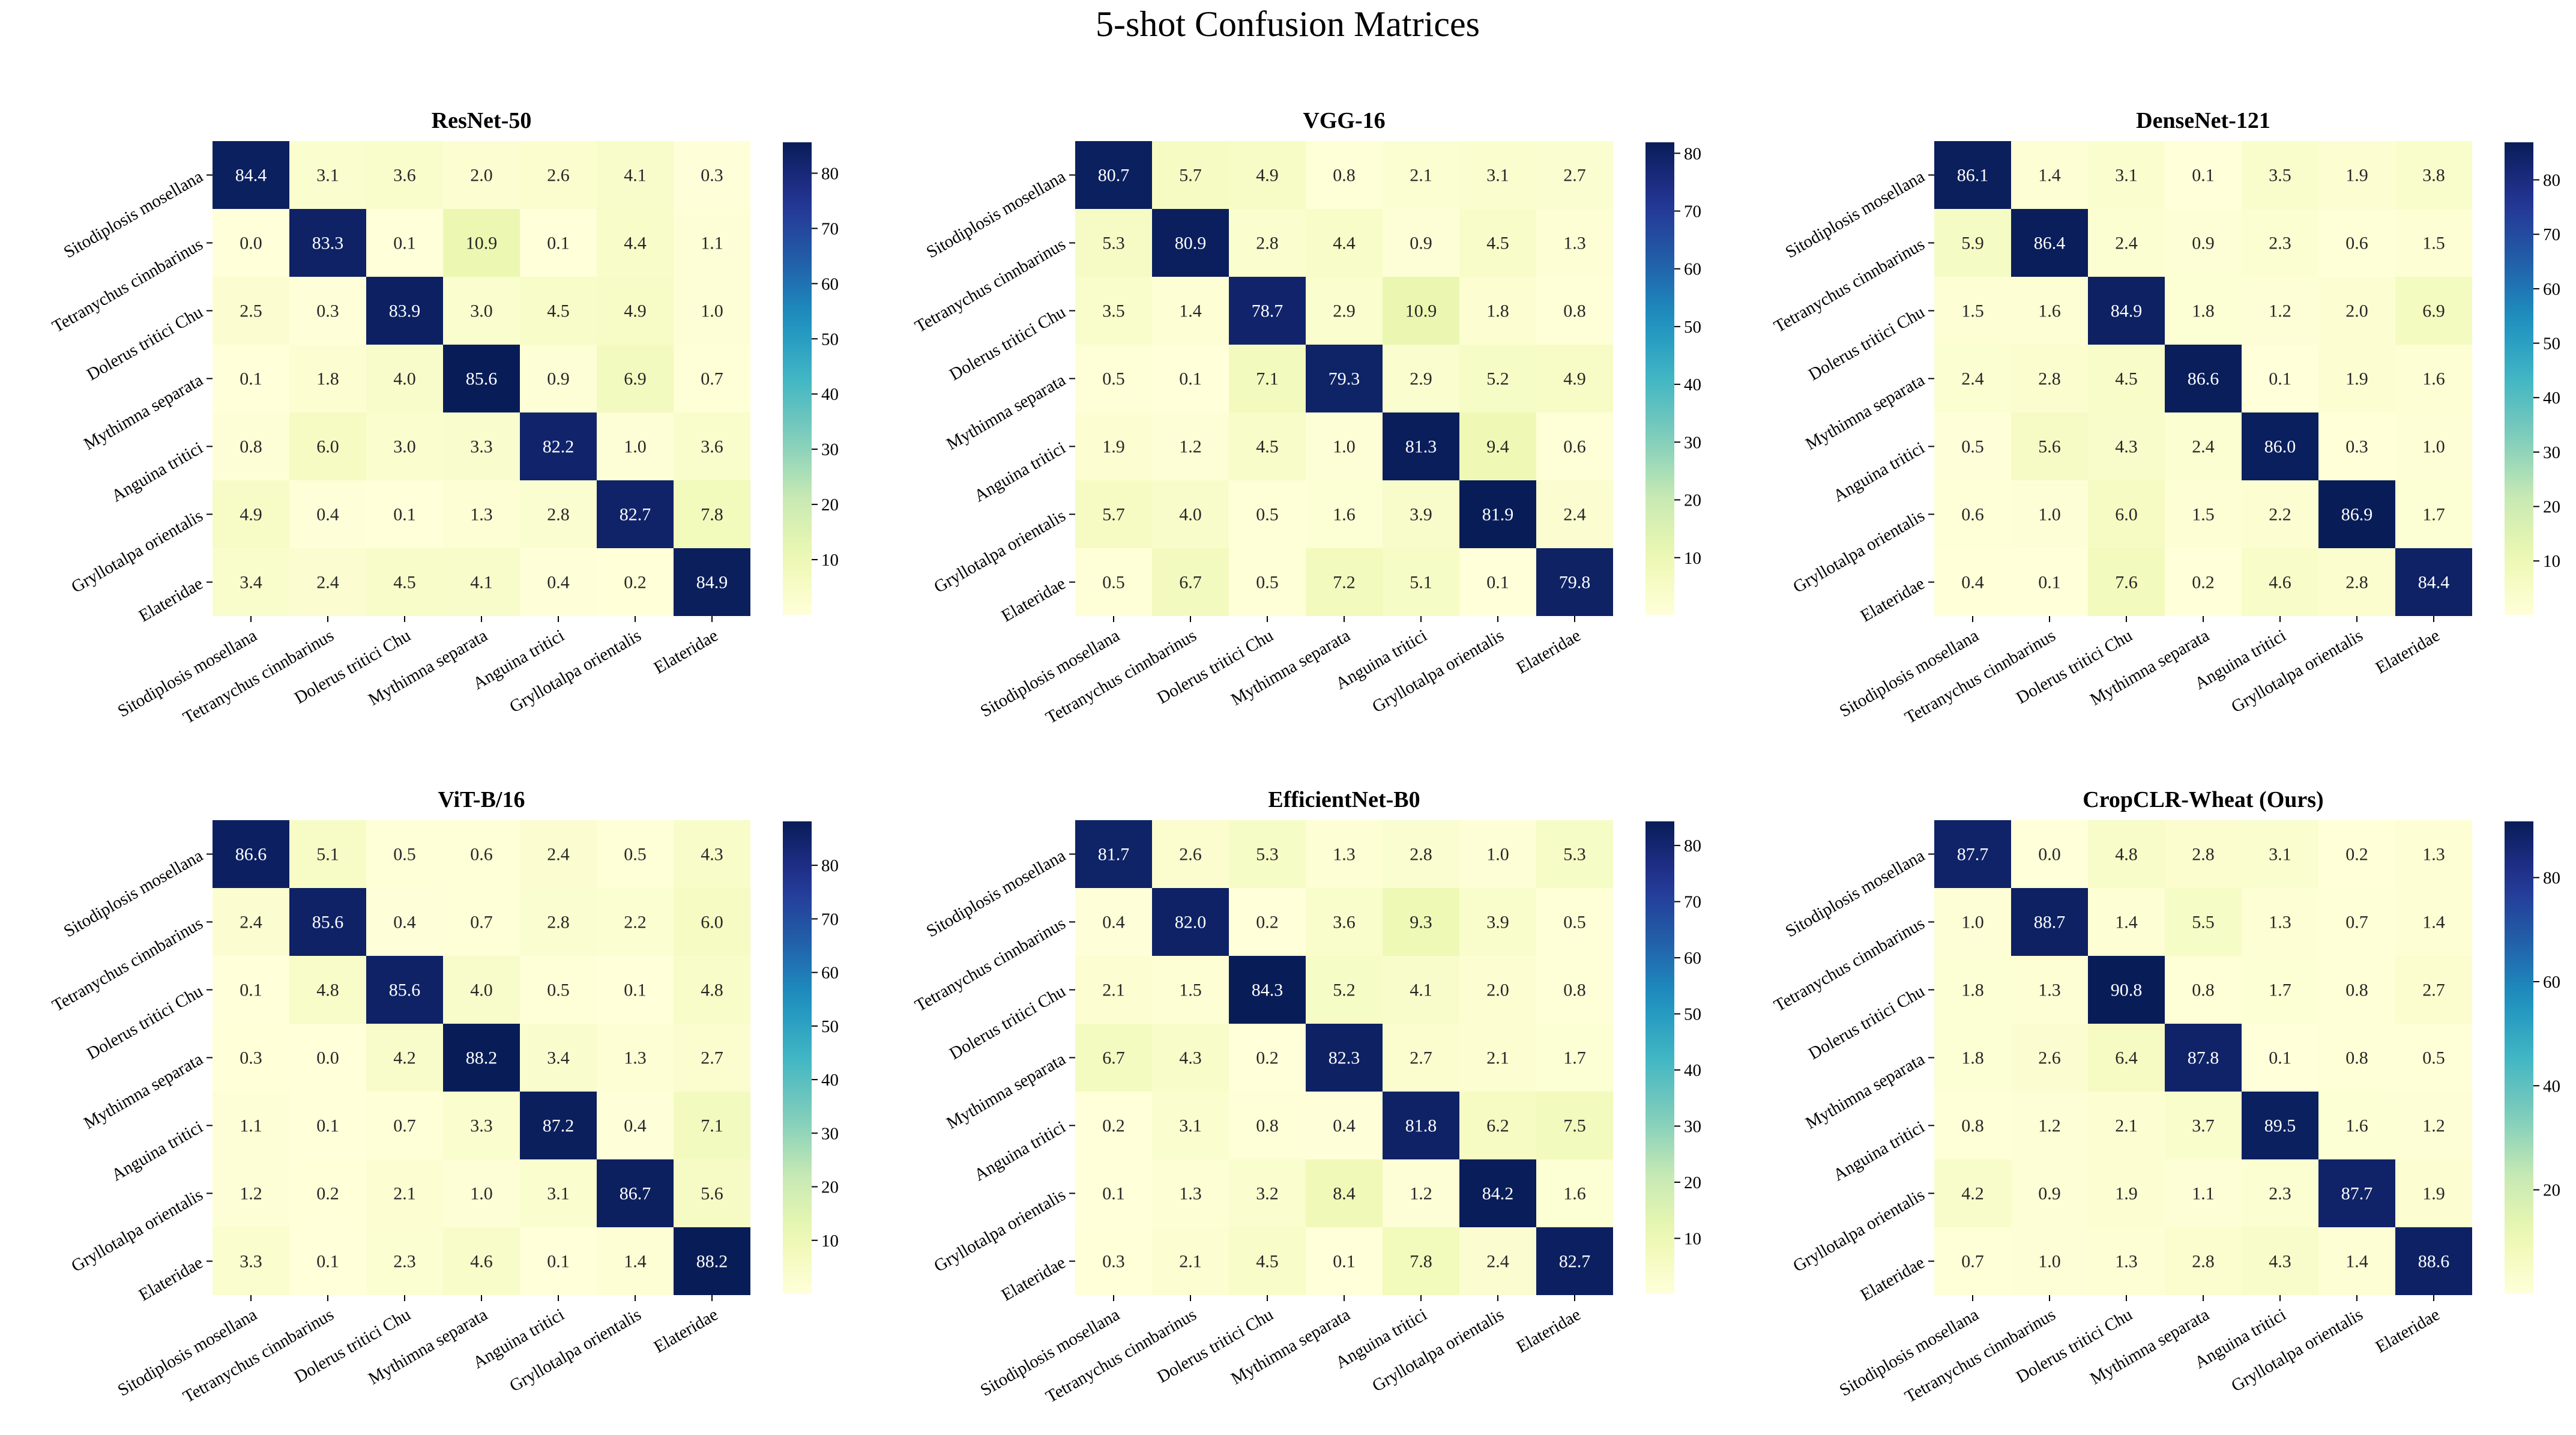 The image size is (2576, 1435). What do you see at coordinates (1190, 990) in the screenshot?
I see `cell-value-label: 1.5` at bounding box center [1190, 990].